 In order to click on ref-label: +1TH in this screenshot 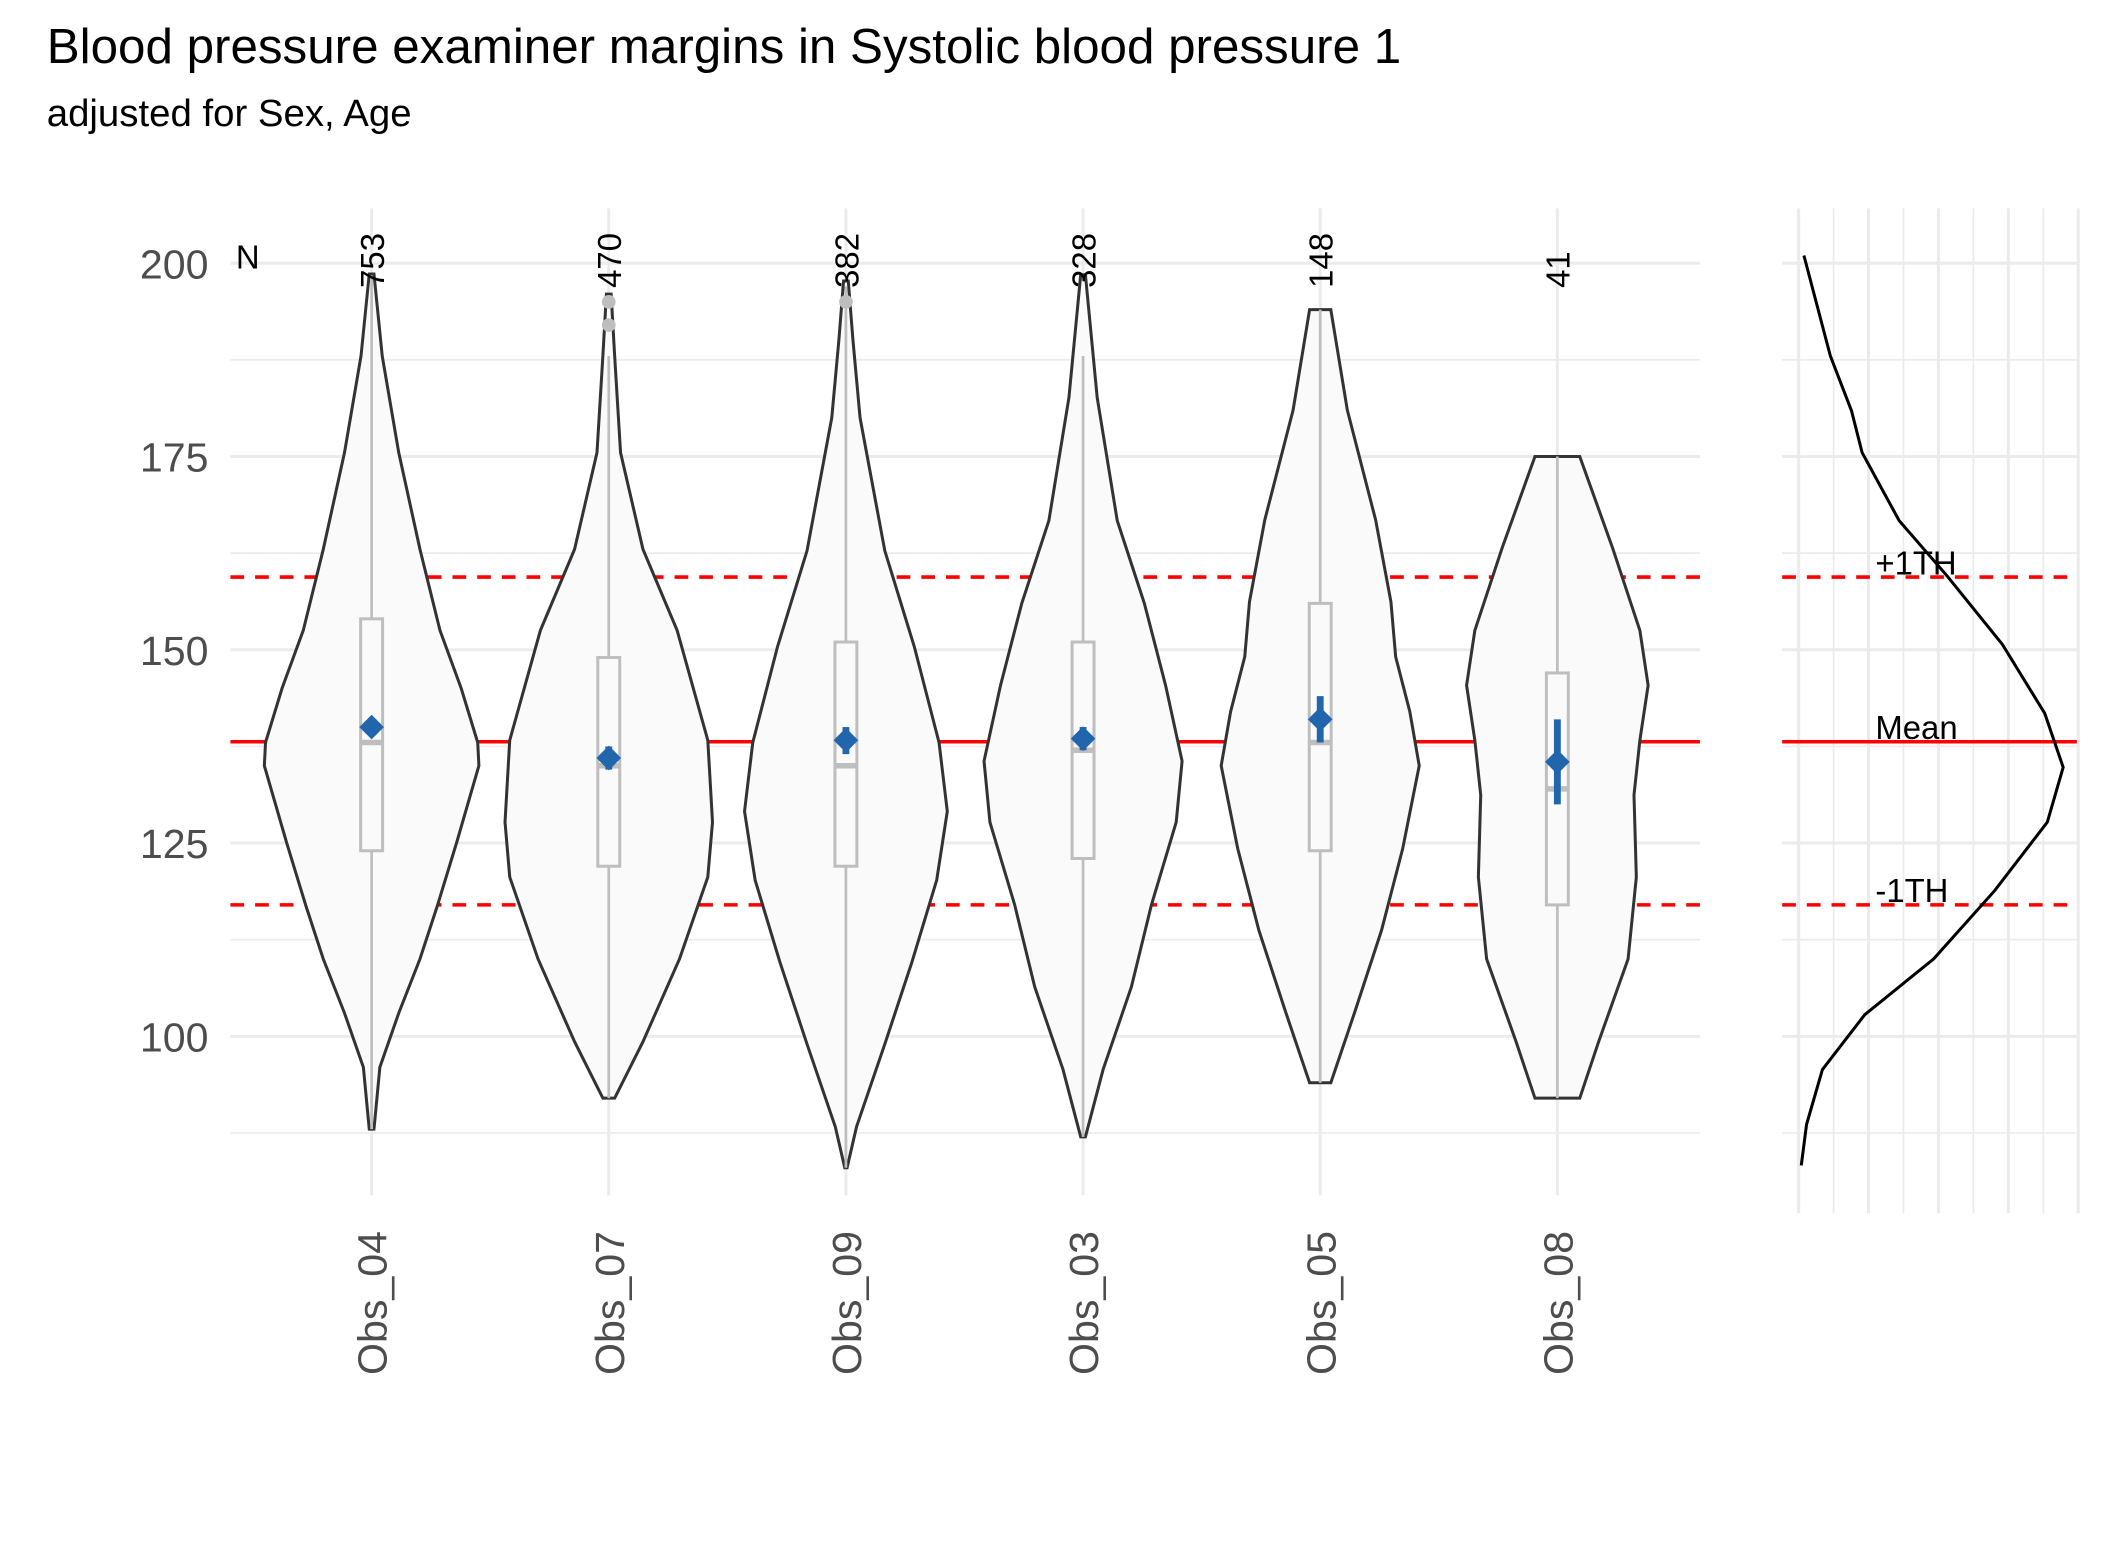, I will do `click(1915, 562)`.